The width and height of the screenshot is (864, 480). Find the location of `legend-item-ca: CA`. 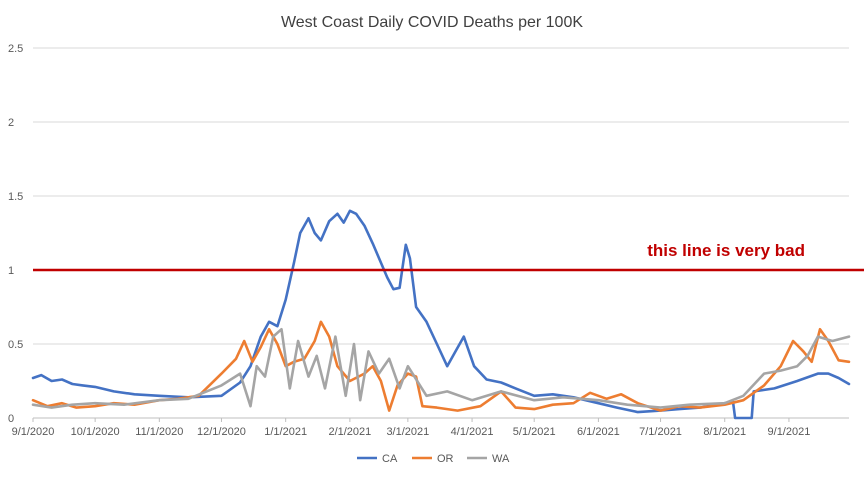

legend-item-ca: CA is located at coordinates (377, 459).